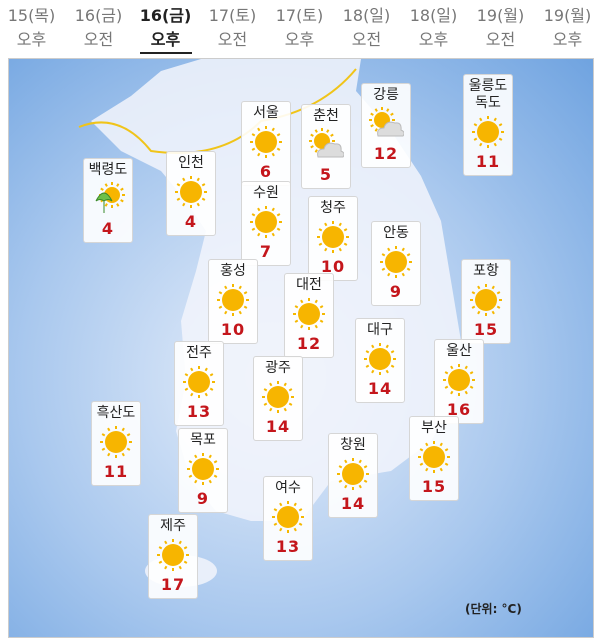 The image size is (600, 639). Describe the element at coordinates (278, 398) in the screenshot. I see `city-card: 광주 14` at that location.